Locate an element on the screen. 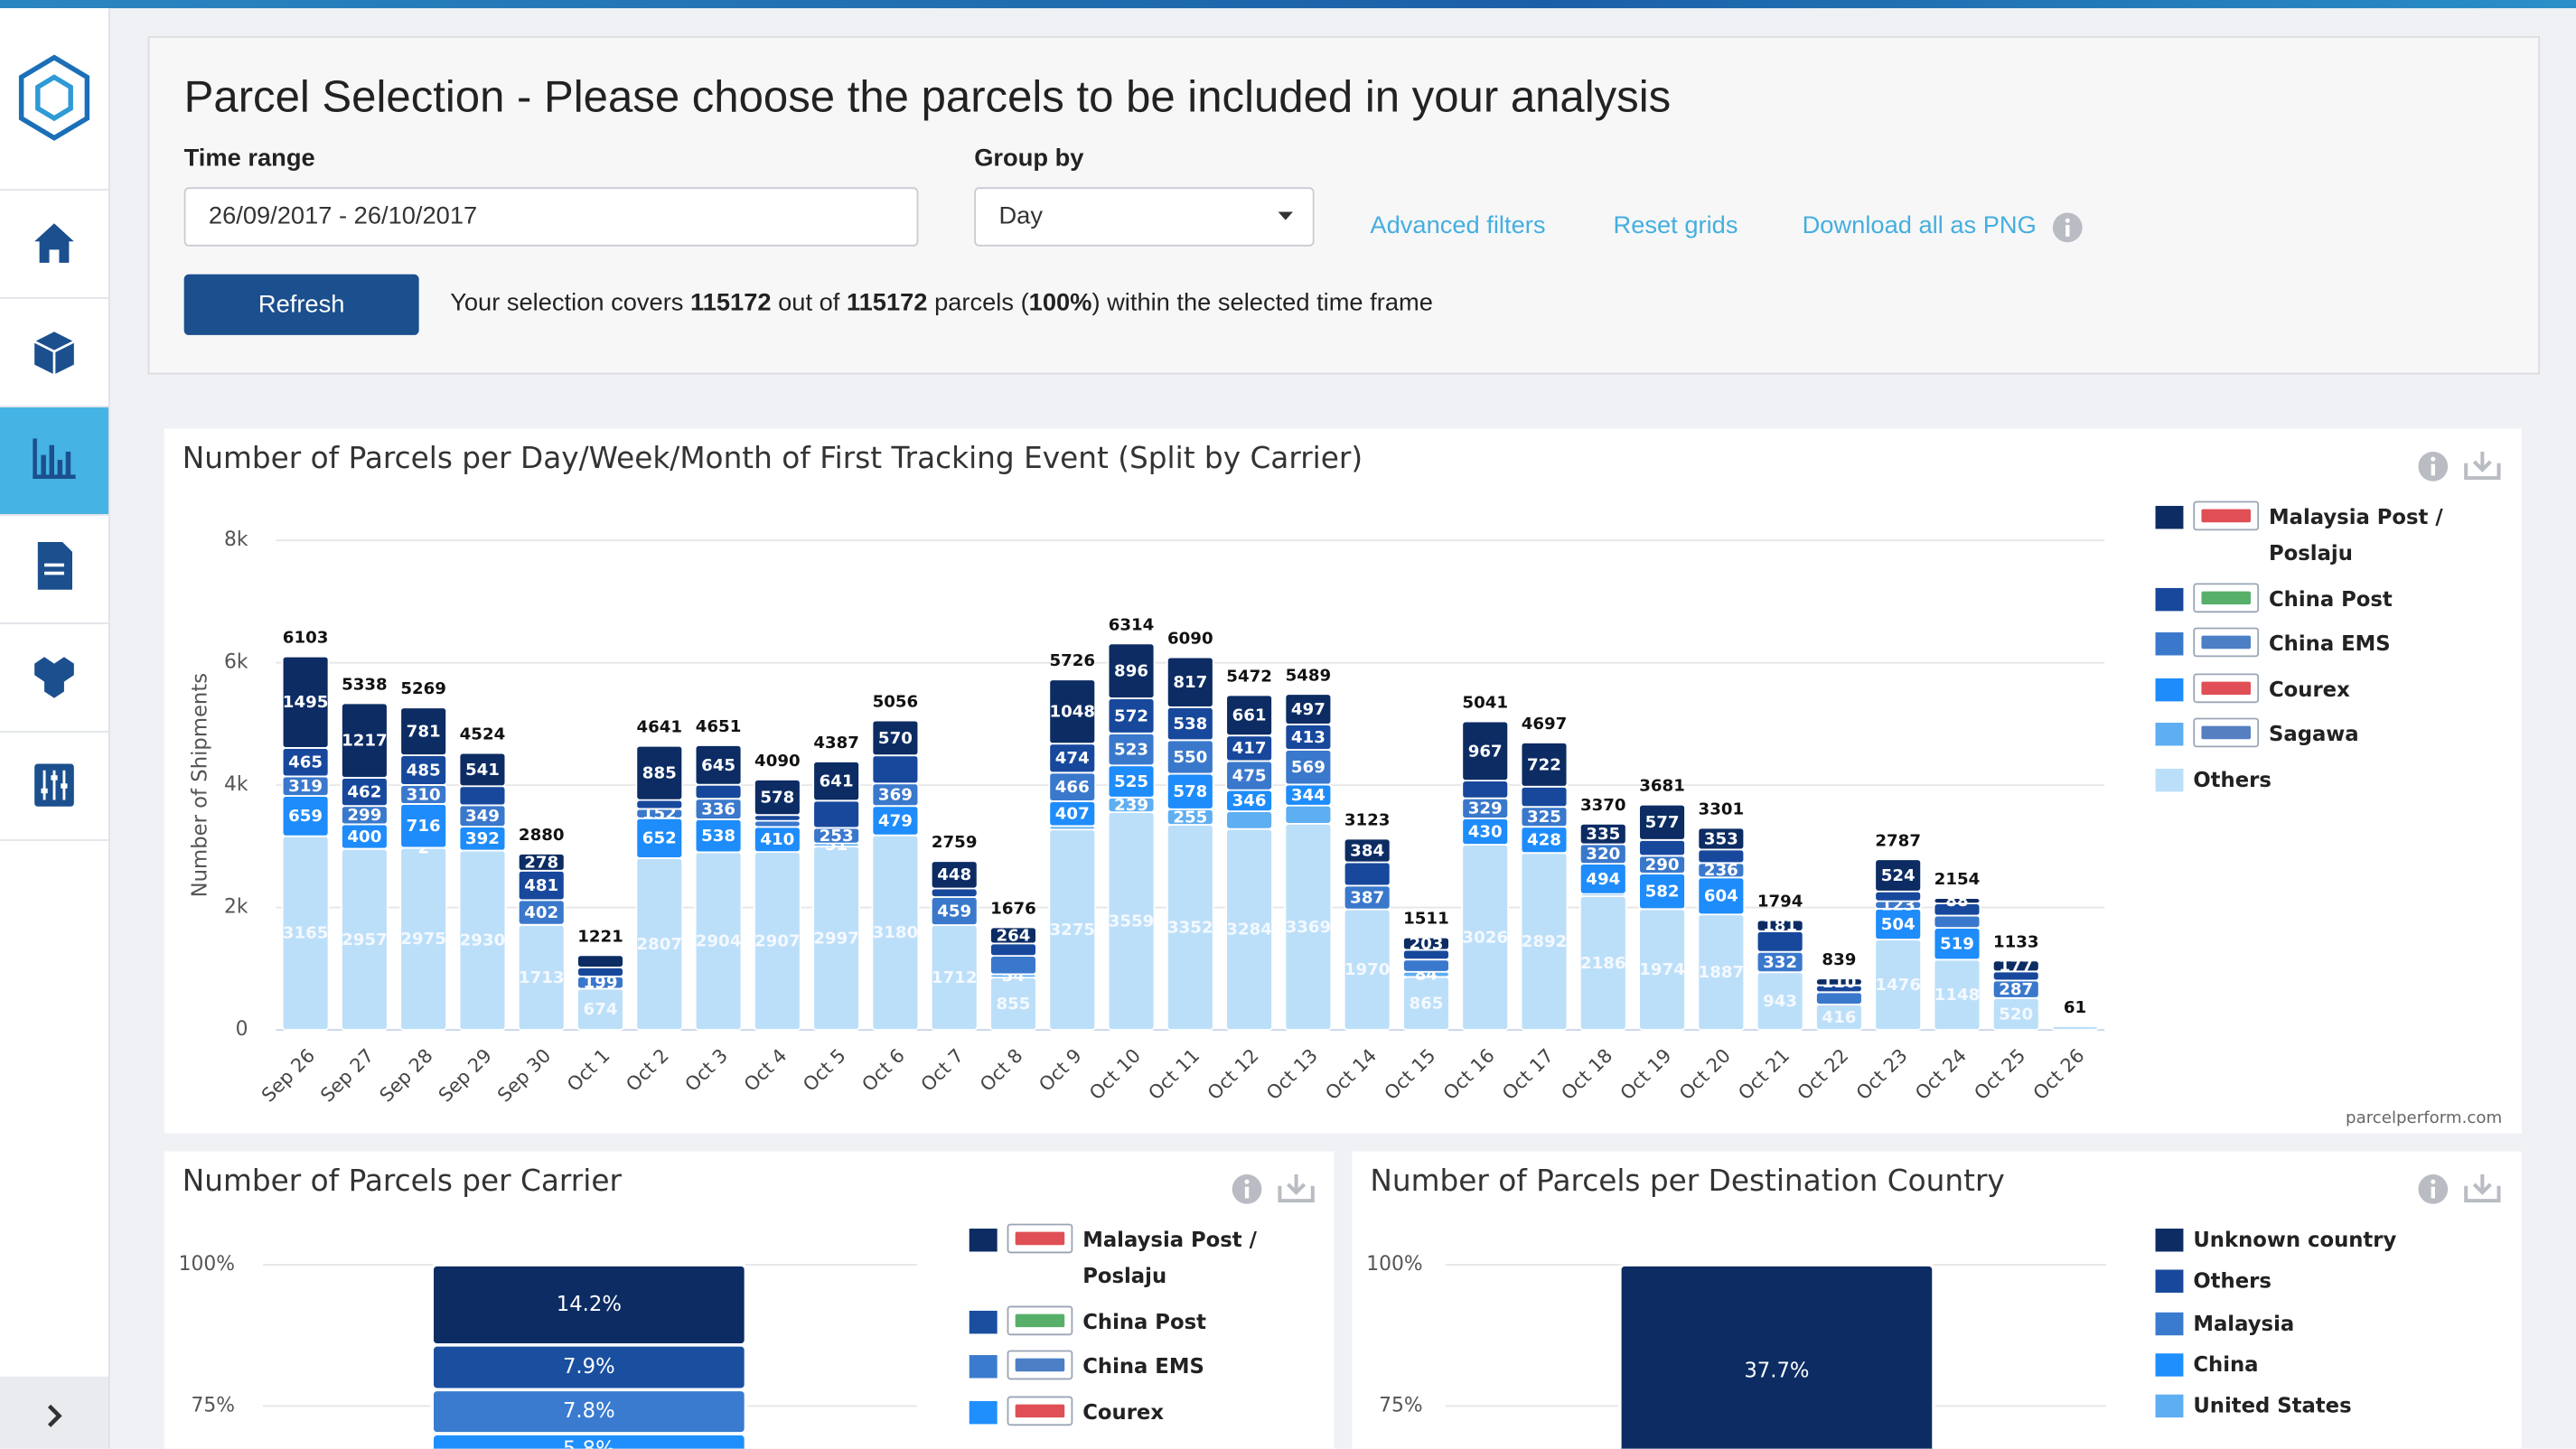 The width and height of the screenshot is (2576, 1449). bar-label: 329 is located at coordinates (1485, 808).